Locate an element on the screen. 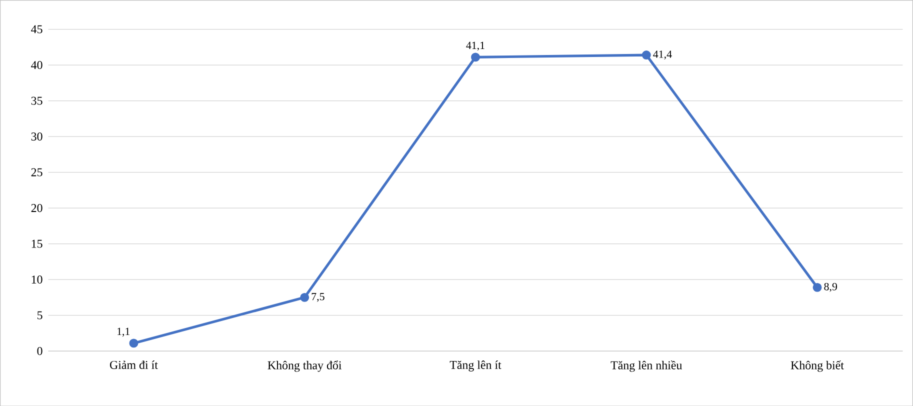  x-tick-label: Tăng lên nhiều is located at coordinates (646, 366).